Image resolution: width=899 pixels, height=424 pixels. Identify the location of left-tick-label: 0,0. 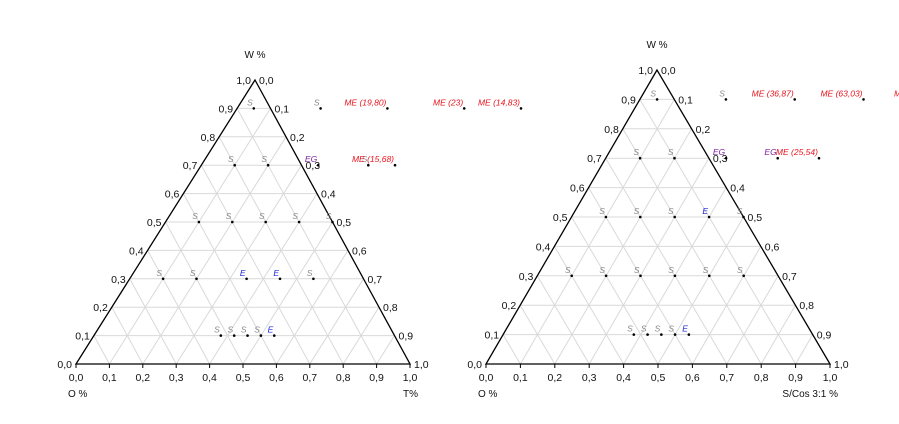
(474, 365).